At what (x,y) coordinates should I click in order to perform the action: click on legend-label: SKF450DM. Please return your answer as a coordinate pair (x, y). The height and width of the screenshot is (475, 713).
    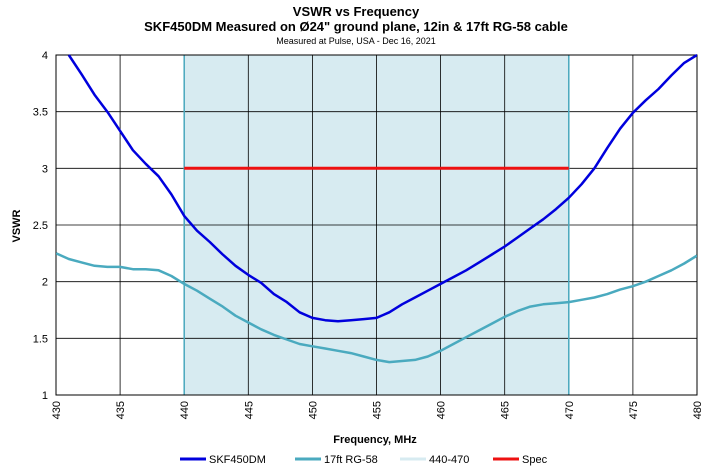
    Looking at the image, I should click on (237, 460).